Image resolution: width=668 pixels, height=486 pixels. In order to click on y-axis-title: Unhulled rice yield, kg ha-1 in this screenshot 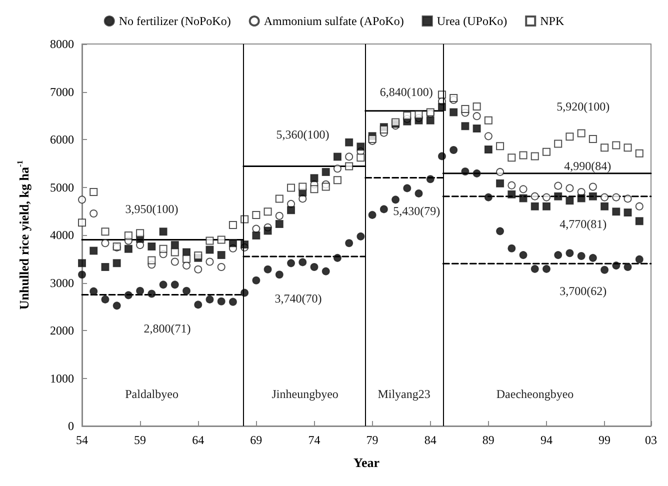, I will do `click(24, 235)`.